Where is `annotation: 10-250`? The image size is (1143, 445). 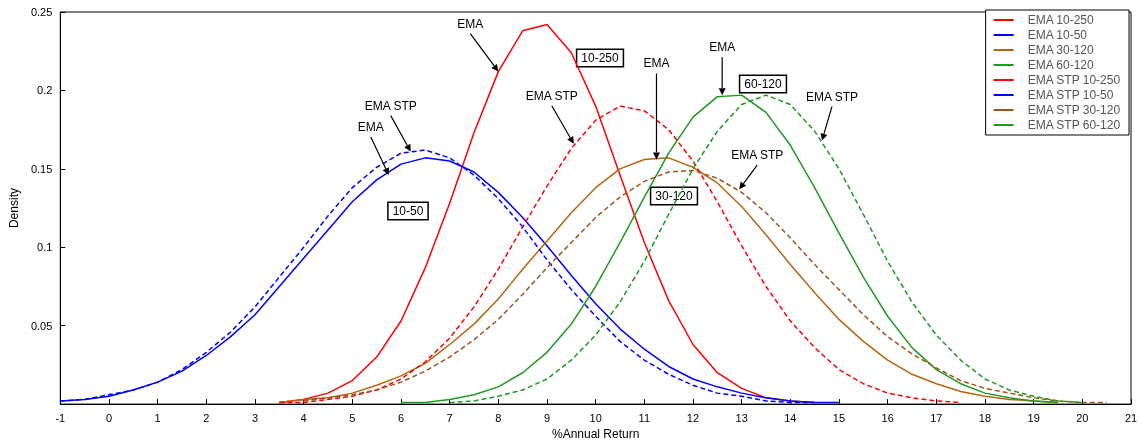
annotation: 10-250 is located at coordinates (600, 58).